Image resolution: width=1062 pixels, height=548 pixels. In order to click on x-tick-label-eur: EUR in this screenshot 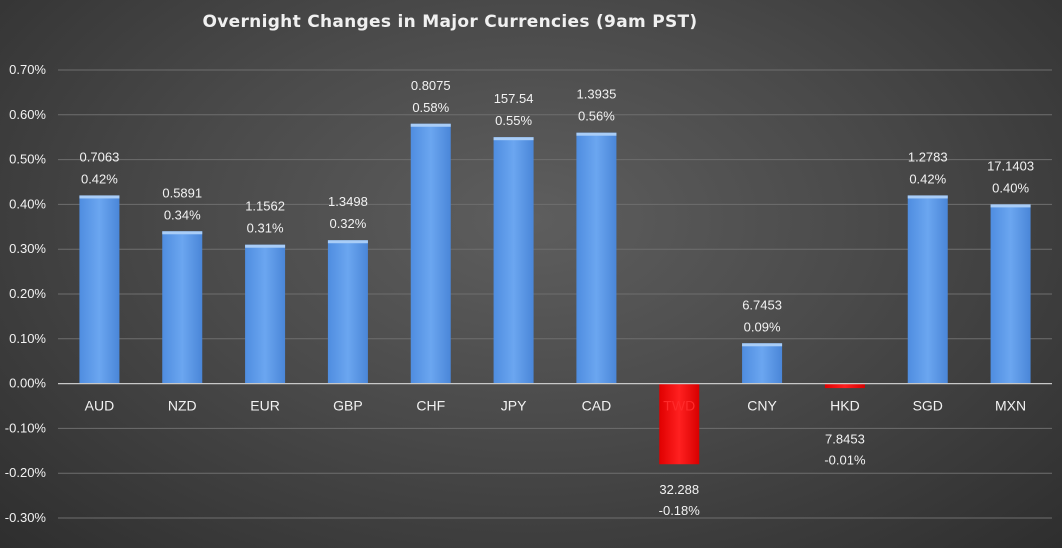, I will do `click(265, 406)`.